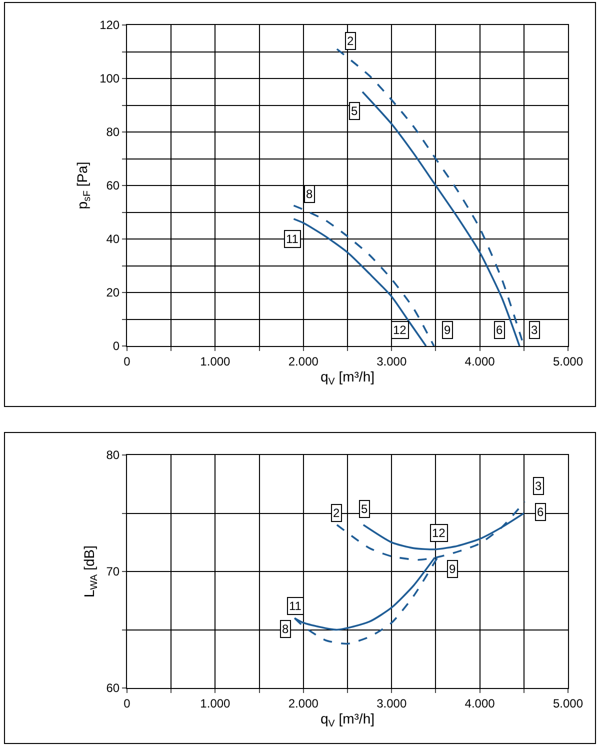 This screenshot has height=747, width=604. What do you see at coordinates (110, 79) in the screenshot?
I see `y-tick-label: 100` at bounding box center [110, 79].